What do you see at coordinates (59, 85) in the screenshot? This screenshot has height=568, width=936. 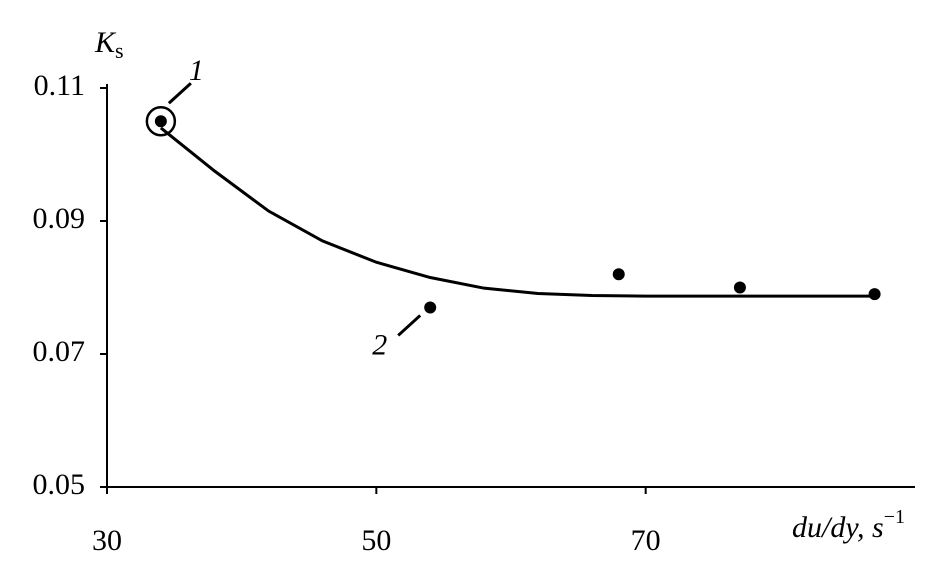 I see `y-tick-label: 0.11` at bounding box center [59, 85].